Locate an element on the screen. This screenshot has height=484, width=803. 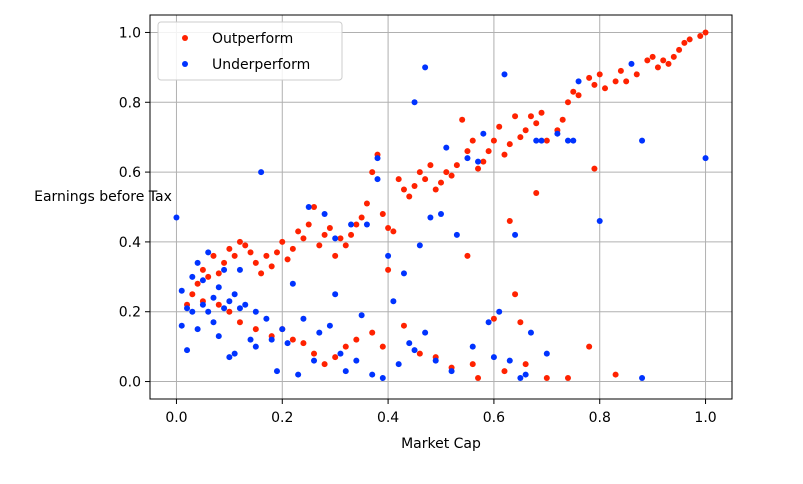
y-tick-label: 0.8 is located at coordinates (130, 103).